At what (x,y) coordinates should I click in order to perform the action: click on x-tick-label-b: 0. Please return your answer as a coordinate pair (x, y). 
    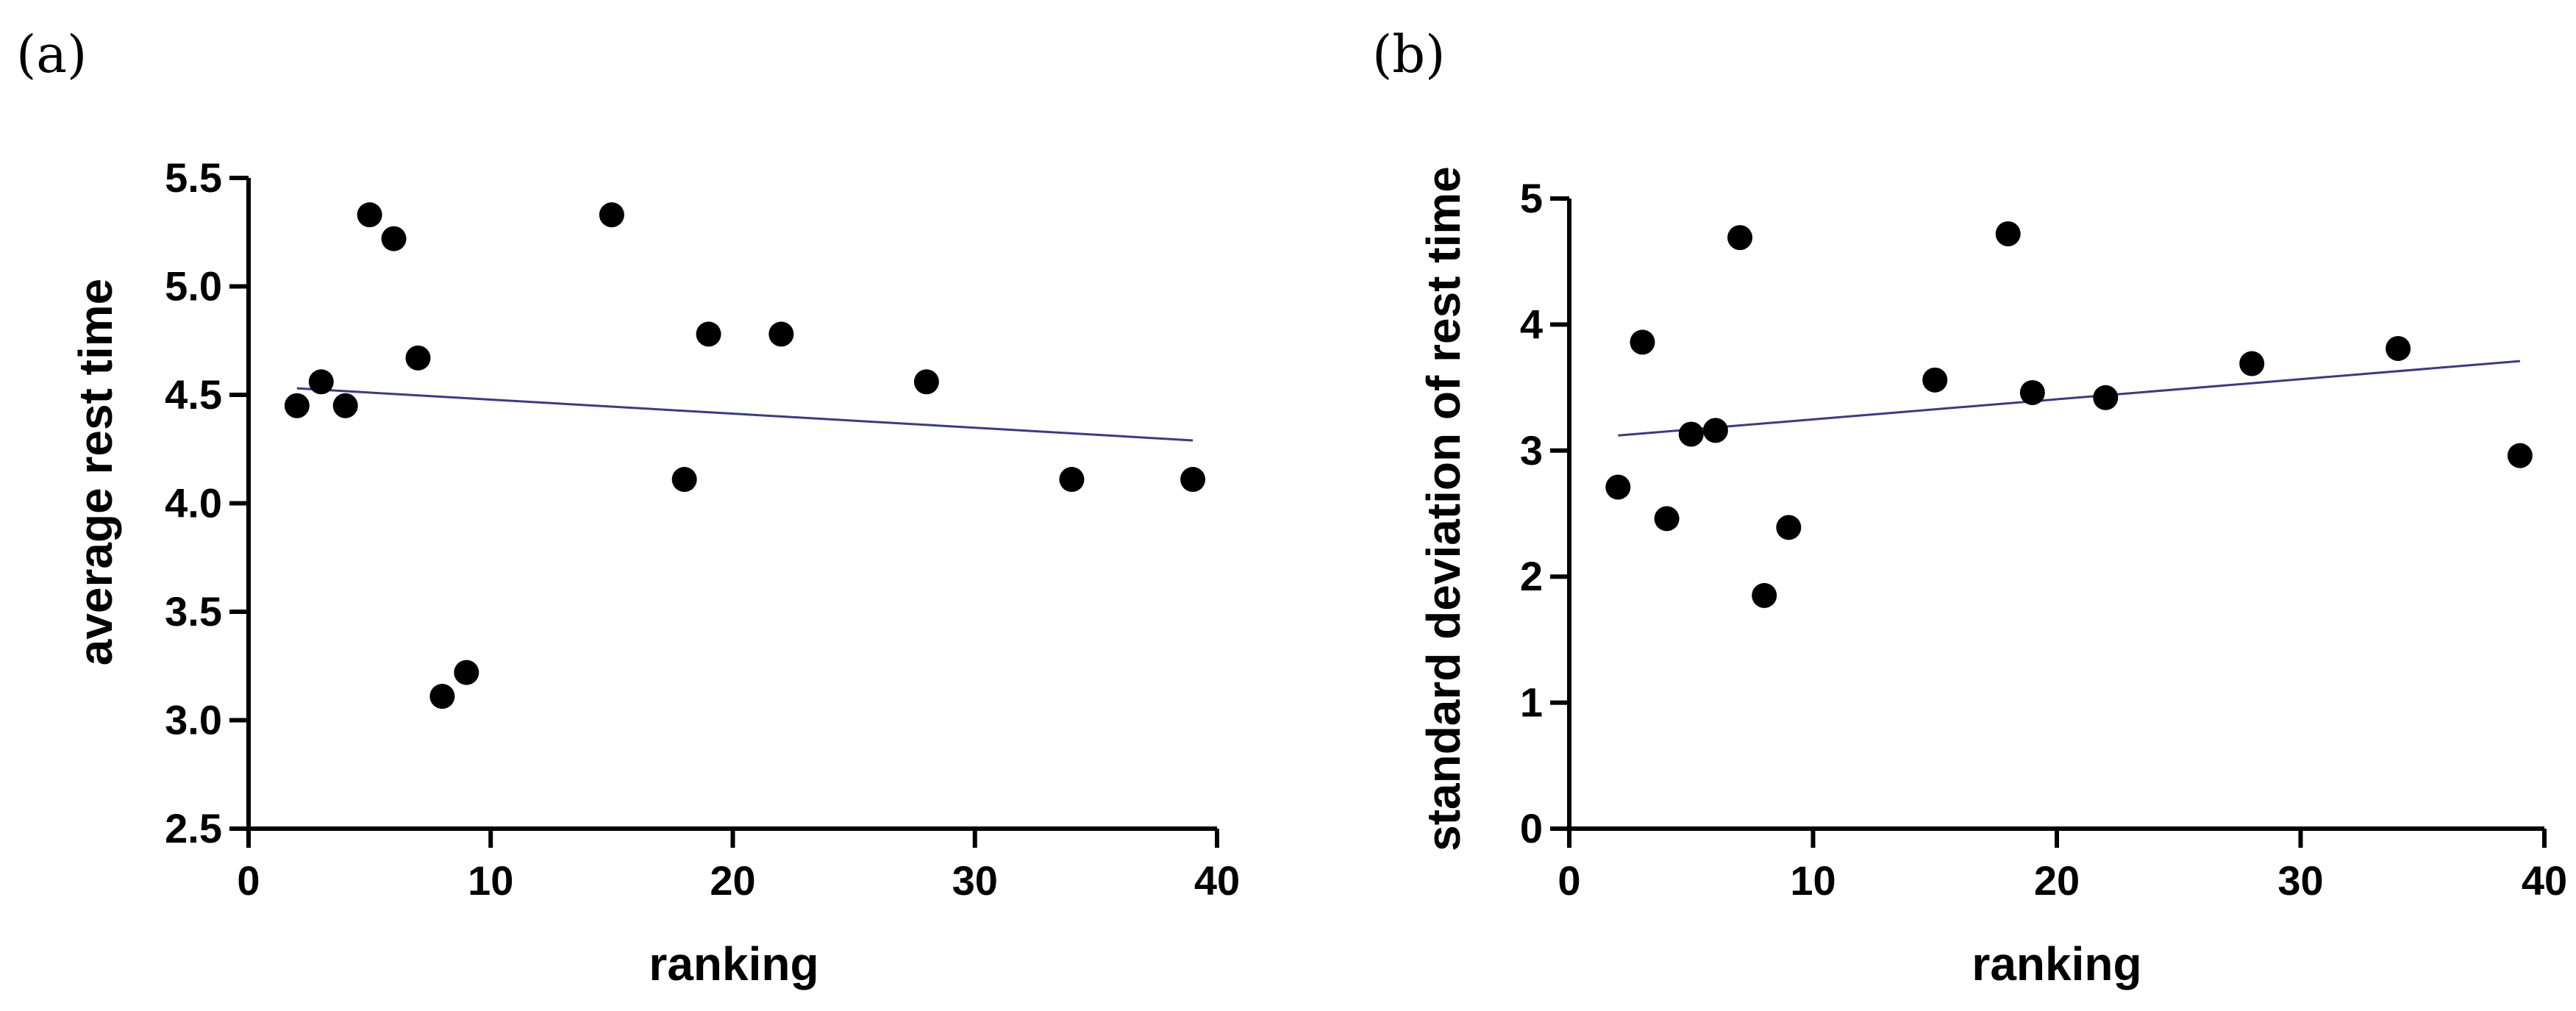
    Looking at the image, I should click on (1569, 880).